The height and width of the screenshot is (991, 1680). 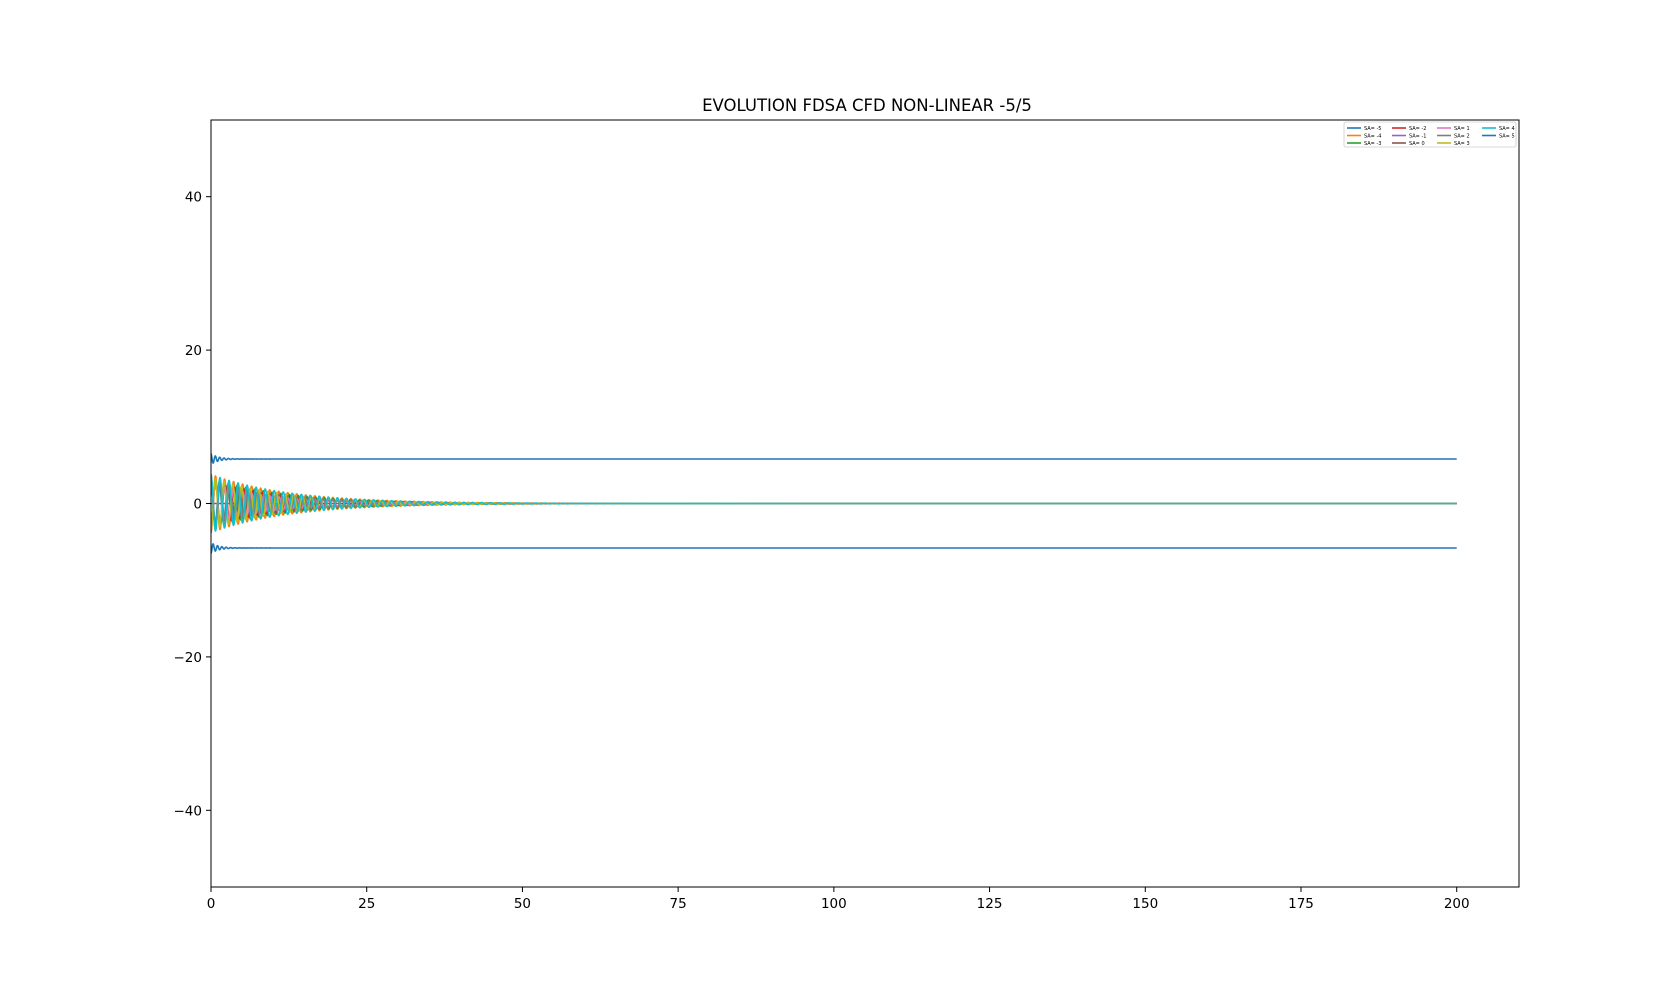 What do you see at coordinates (188, 658) in the screenshot?
I see `y-tick-label: −20` at bounding box center [188, 658].